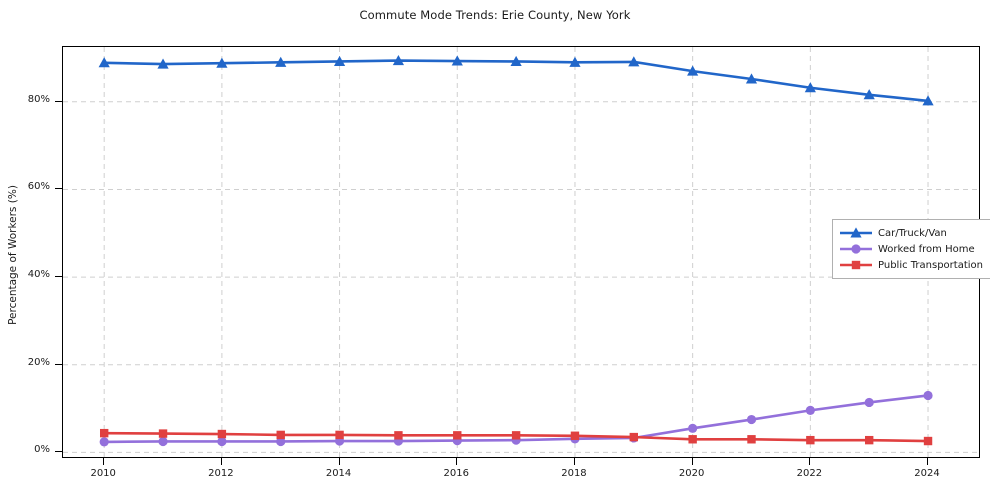 This screenshot has height=490, width=990. I want to click on legend-swatch-circle-icon, so click(856, 249).